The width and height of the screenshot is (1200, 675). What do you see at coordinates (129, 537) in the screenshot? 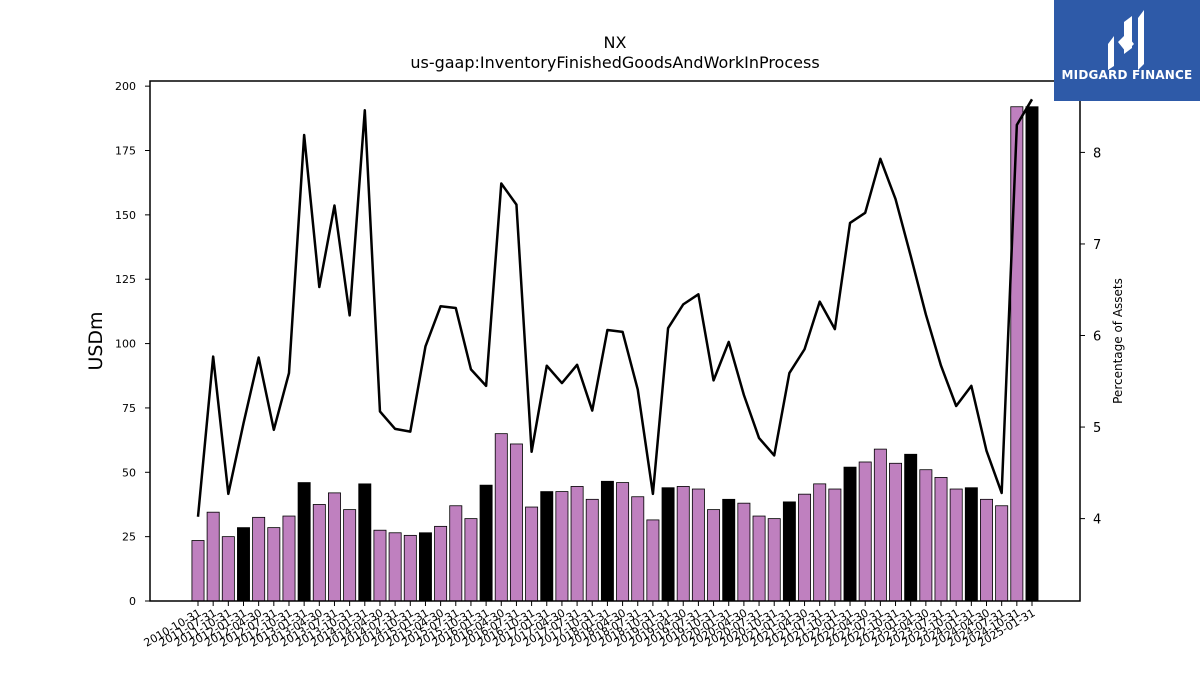
I see `y-tick-label: 25` at bounding box center [129, 537].